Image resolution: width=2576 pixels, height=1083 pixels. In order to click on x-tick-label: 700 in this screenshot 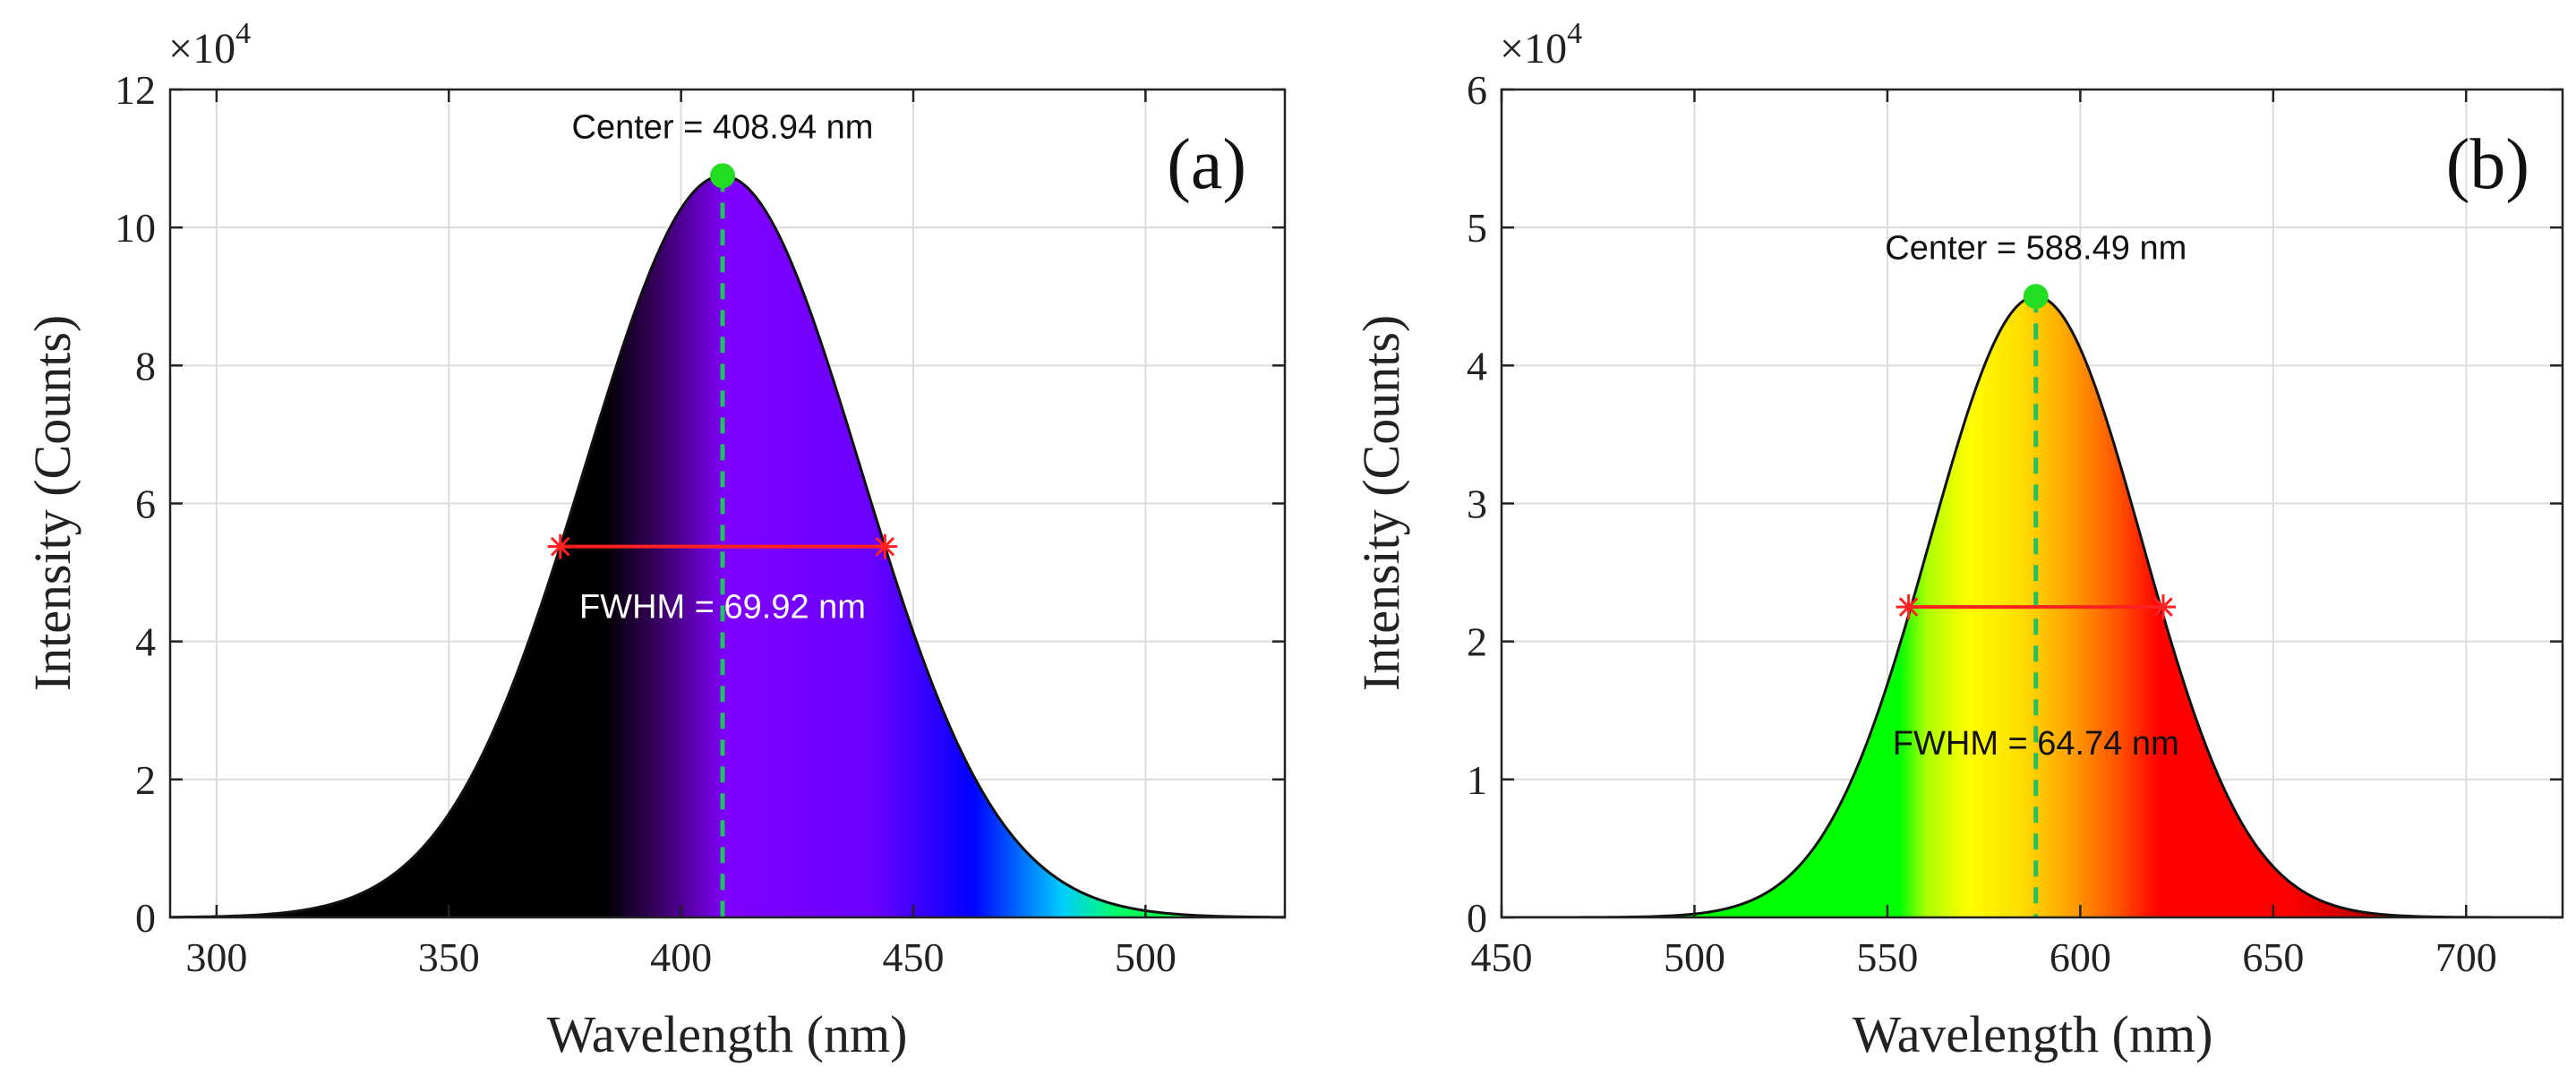, I will do `click(2466, 957)`.